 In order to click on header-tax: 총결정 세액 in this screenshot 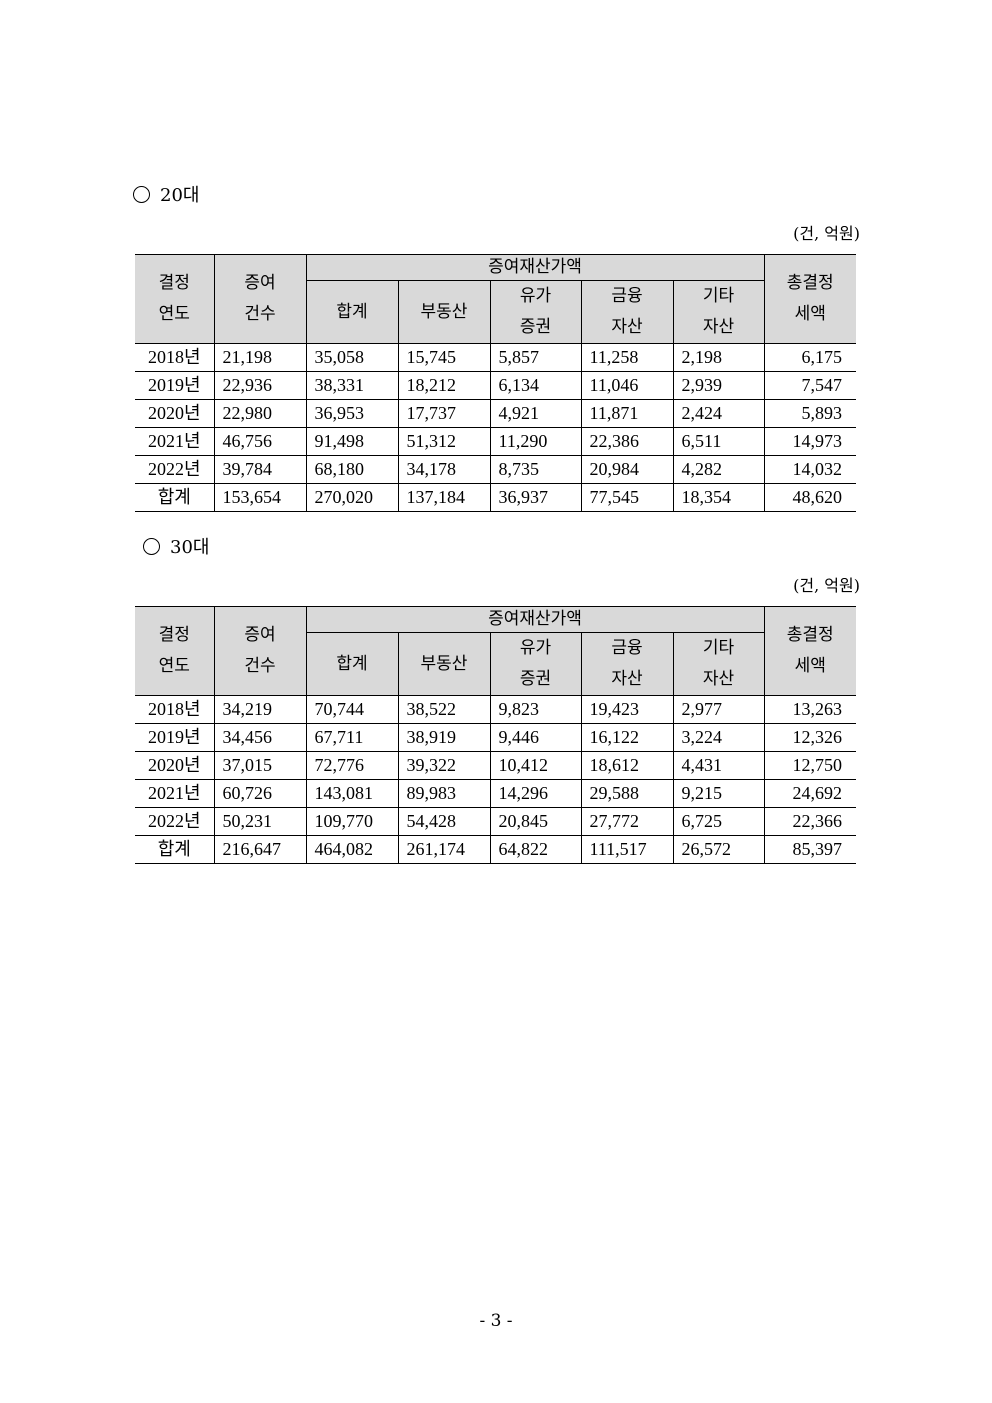, I will do `click(809, 651)`.